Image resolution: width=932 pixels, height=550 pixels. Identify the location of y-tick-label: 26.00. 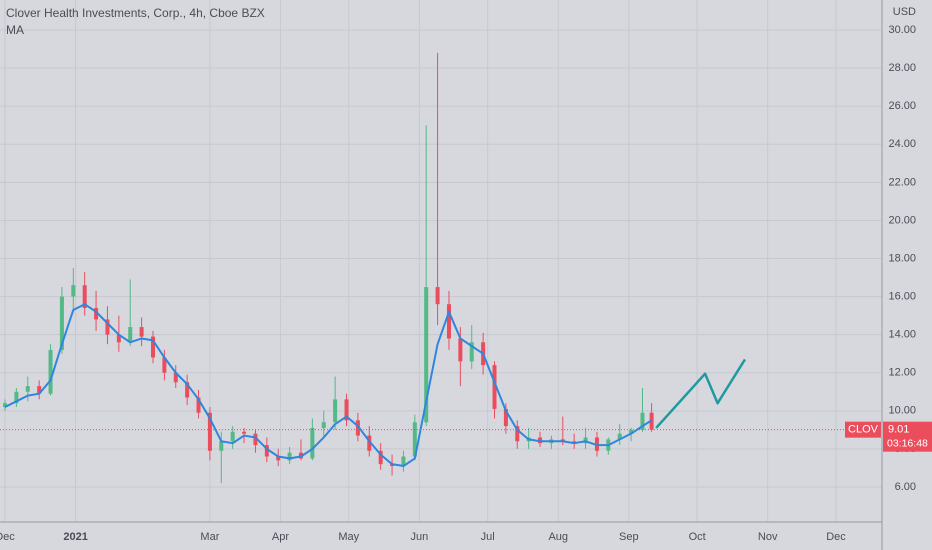
(902, 106).